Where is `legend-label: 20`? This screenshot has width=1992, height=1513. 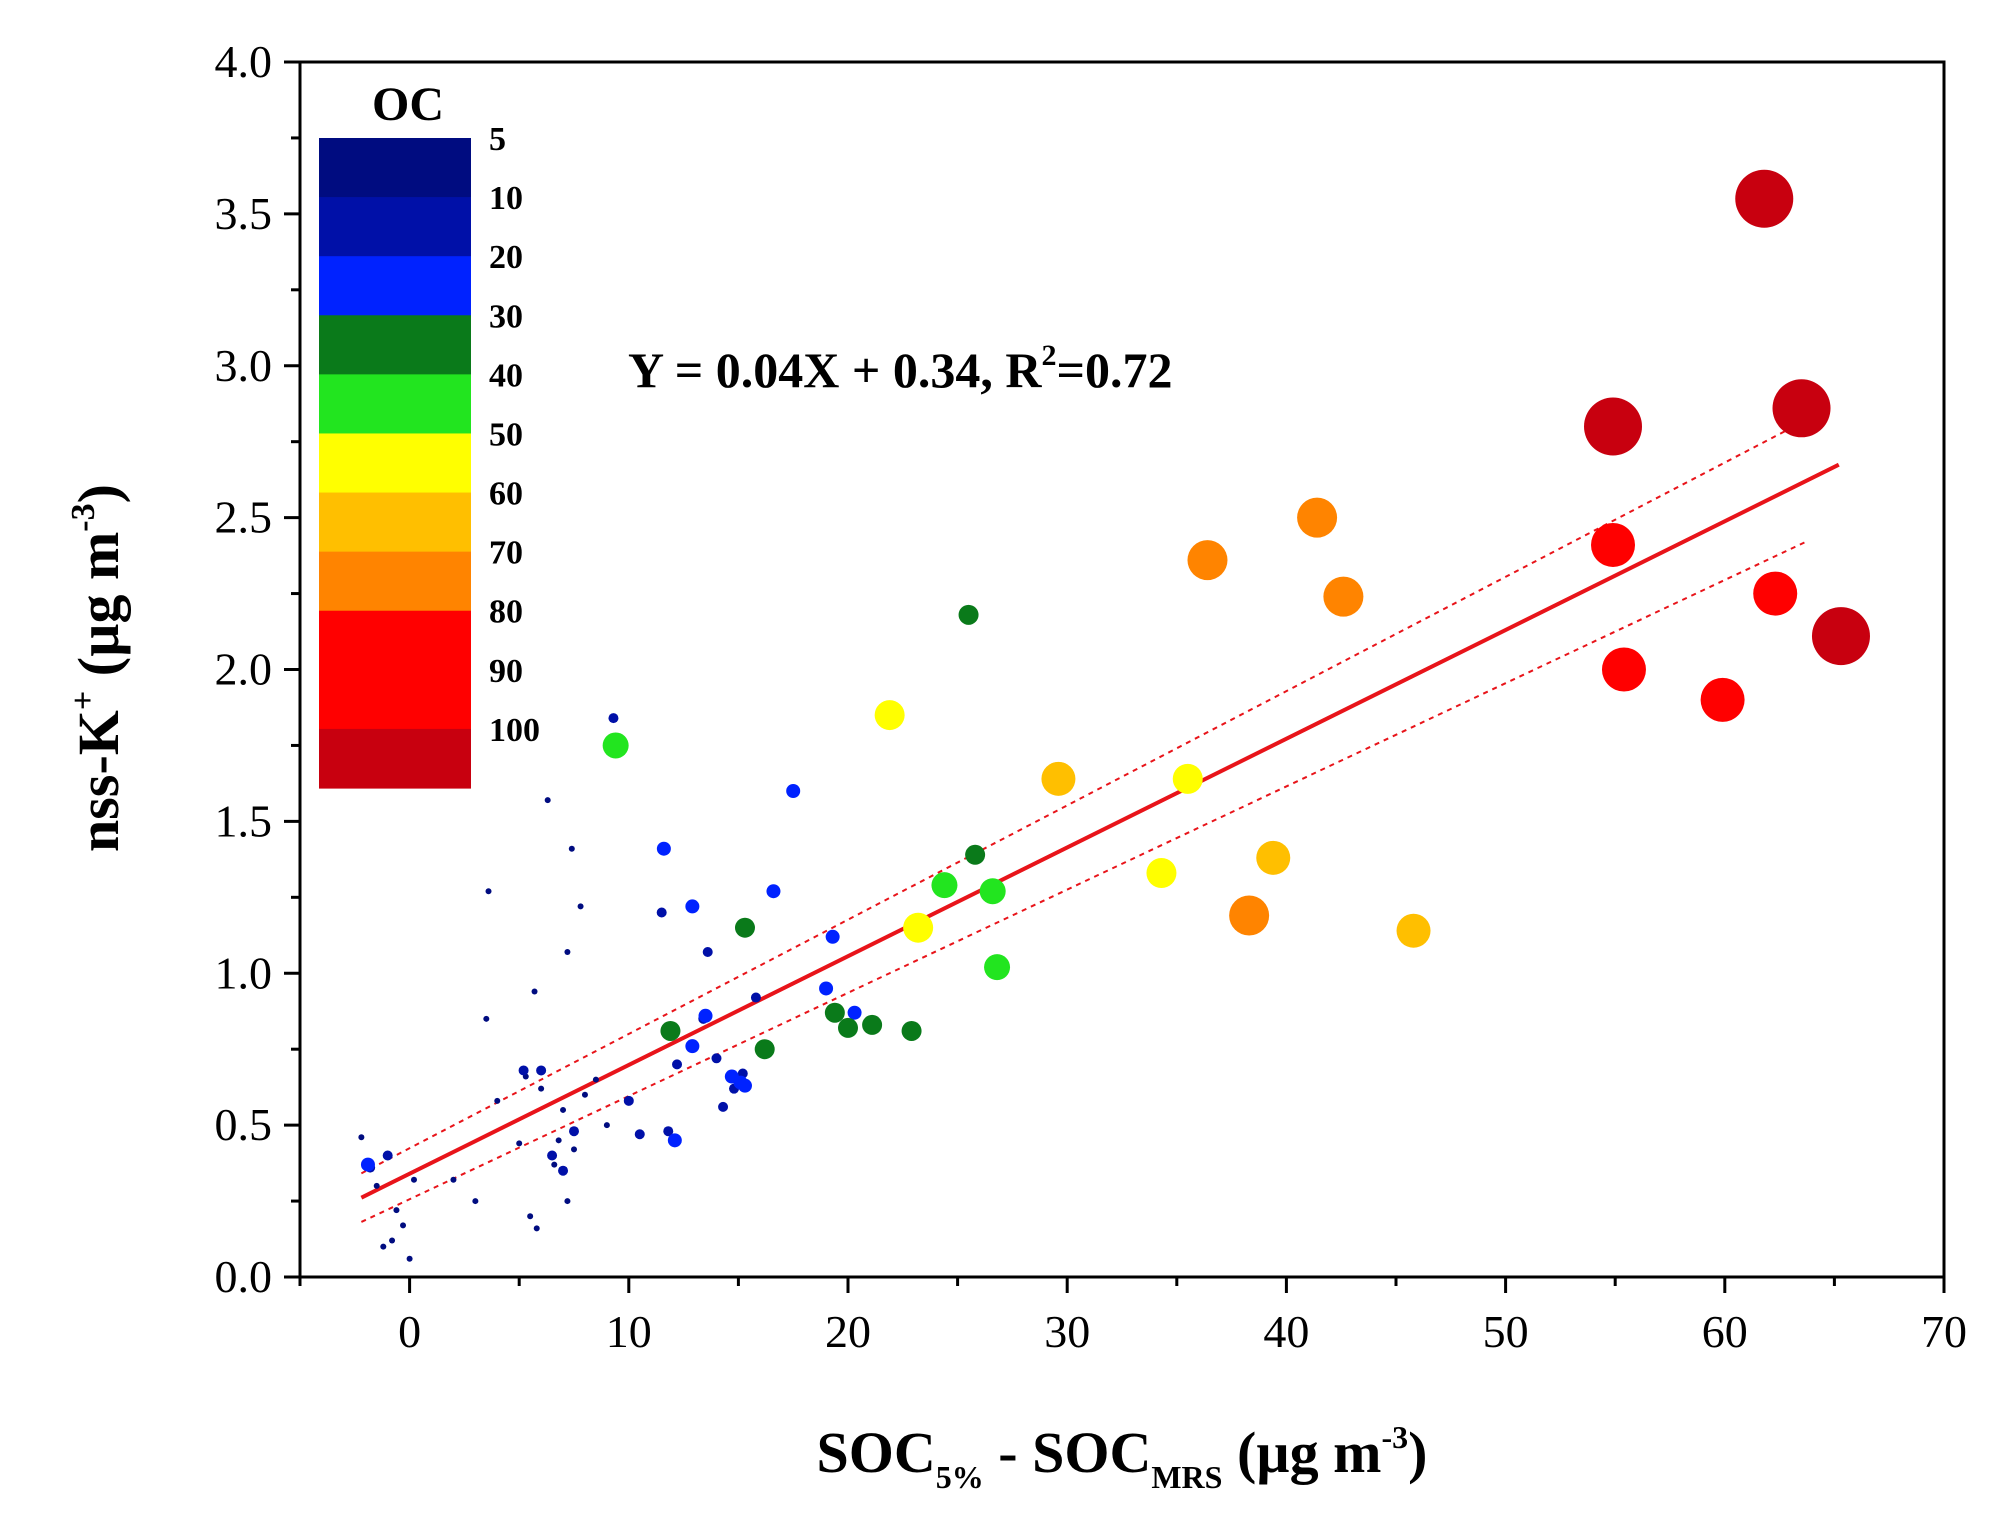 legend-label: 20 is located at coordinates (506, 257).